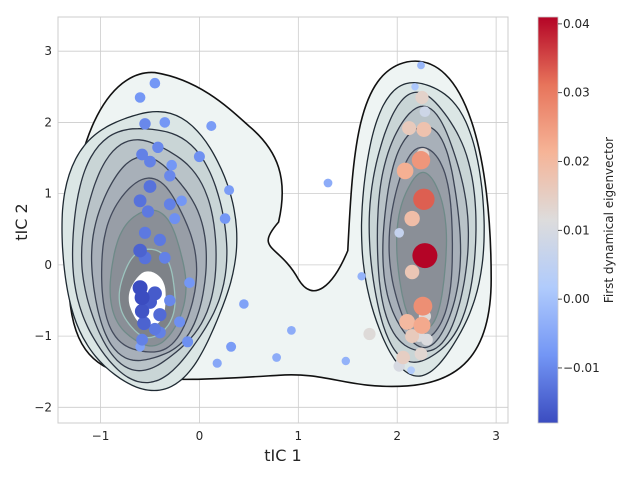 The height and width of the screenshot is (484, 640). I want to click on colorbar-tick-labels: −0.01 0.00 0.01 0.02 0.03 0.04, so click(579, 196).